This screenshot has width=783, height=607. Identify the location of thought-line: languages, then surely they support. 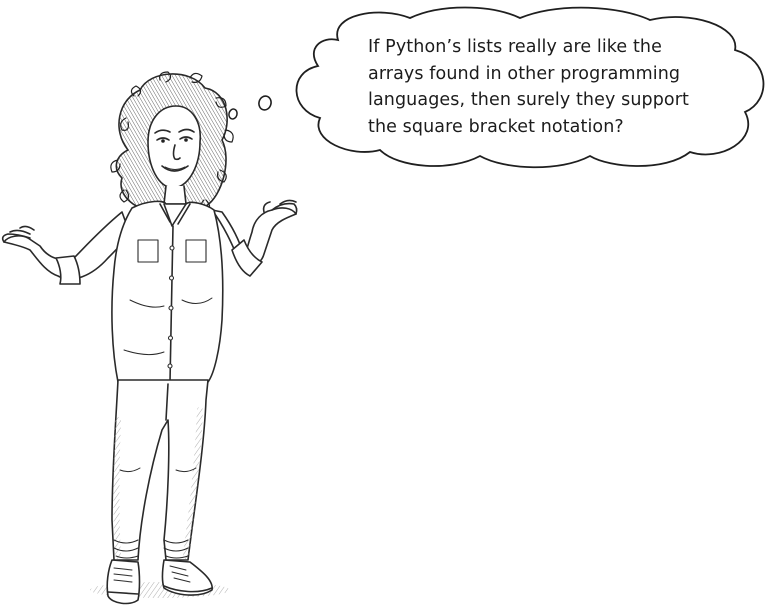
(528, 100).